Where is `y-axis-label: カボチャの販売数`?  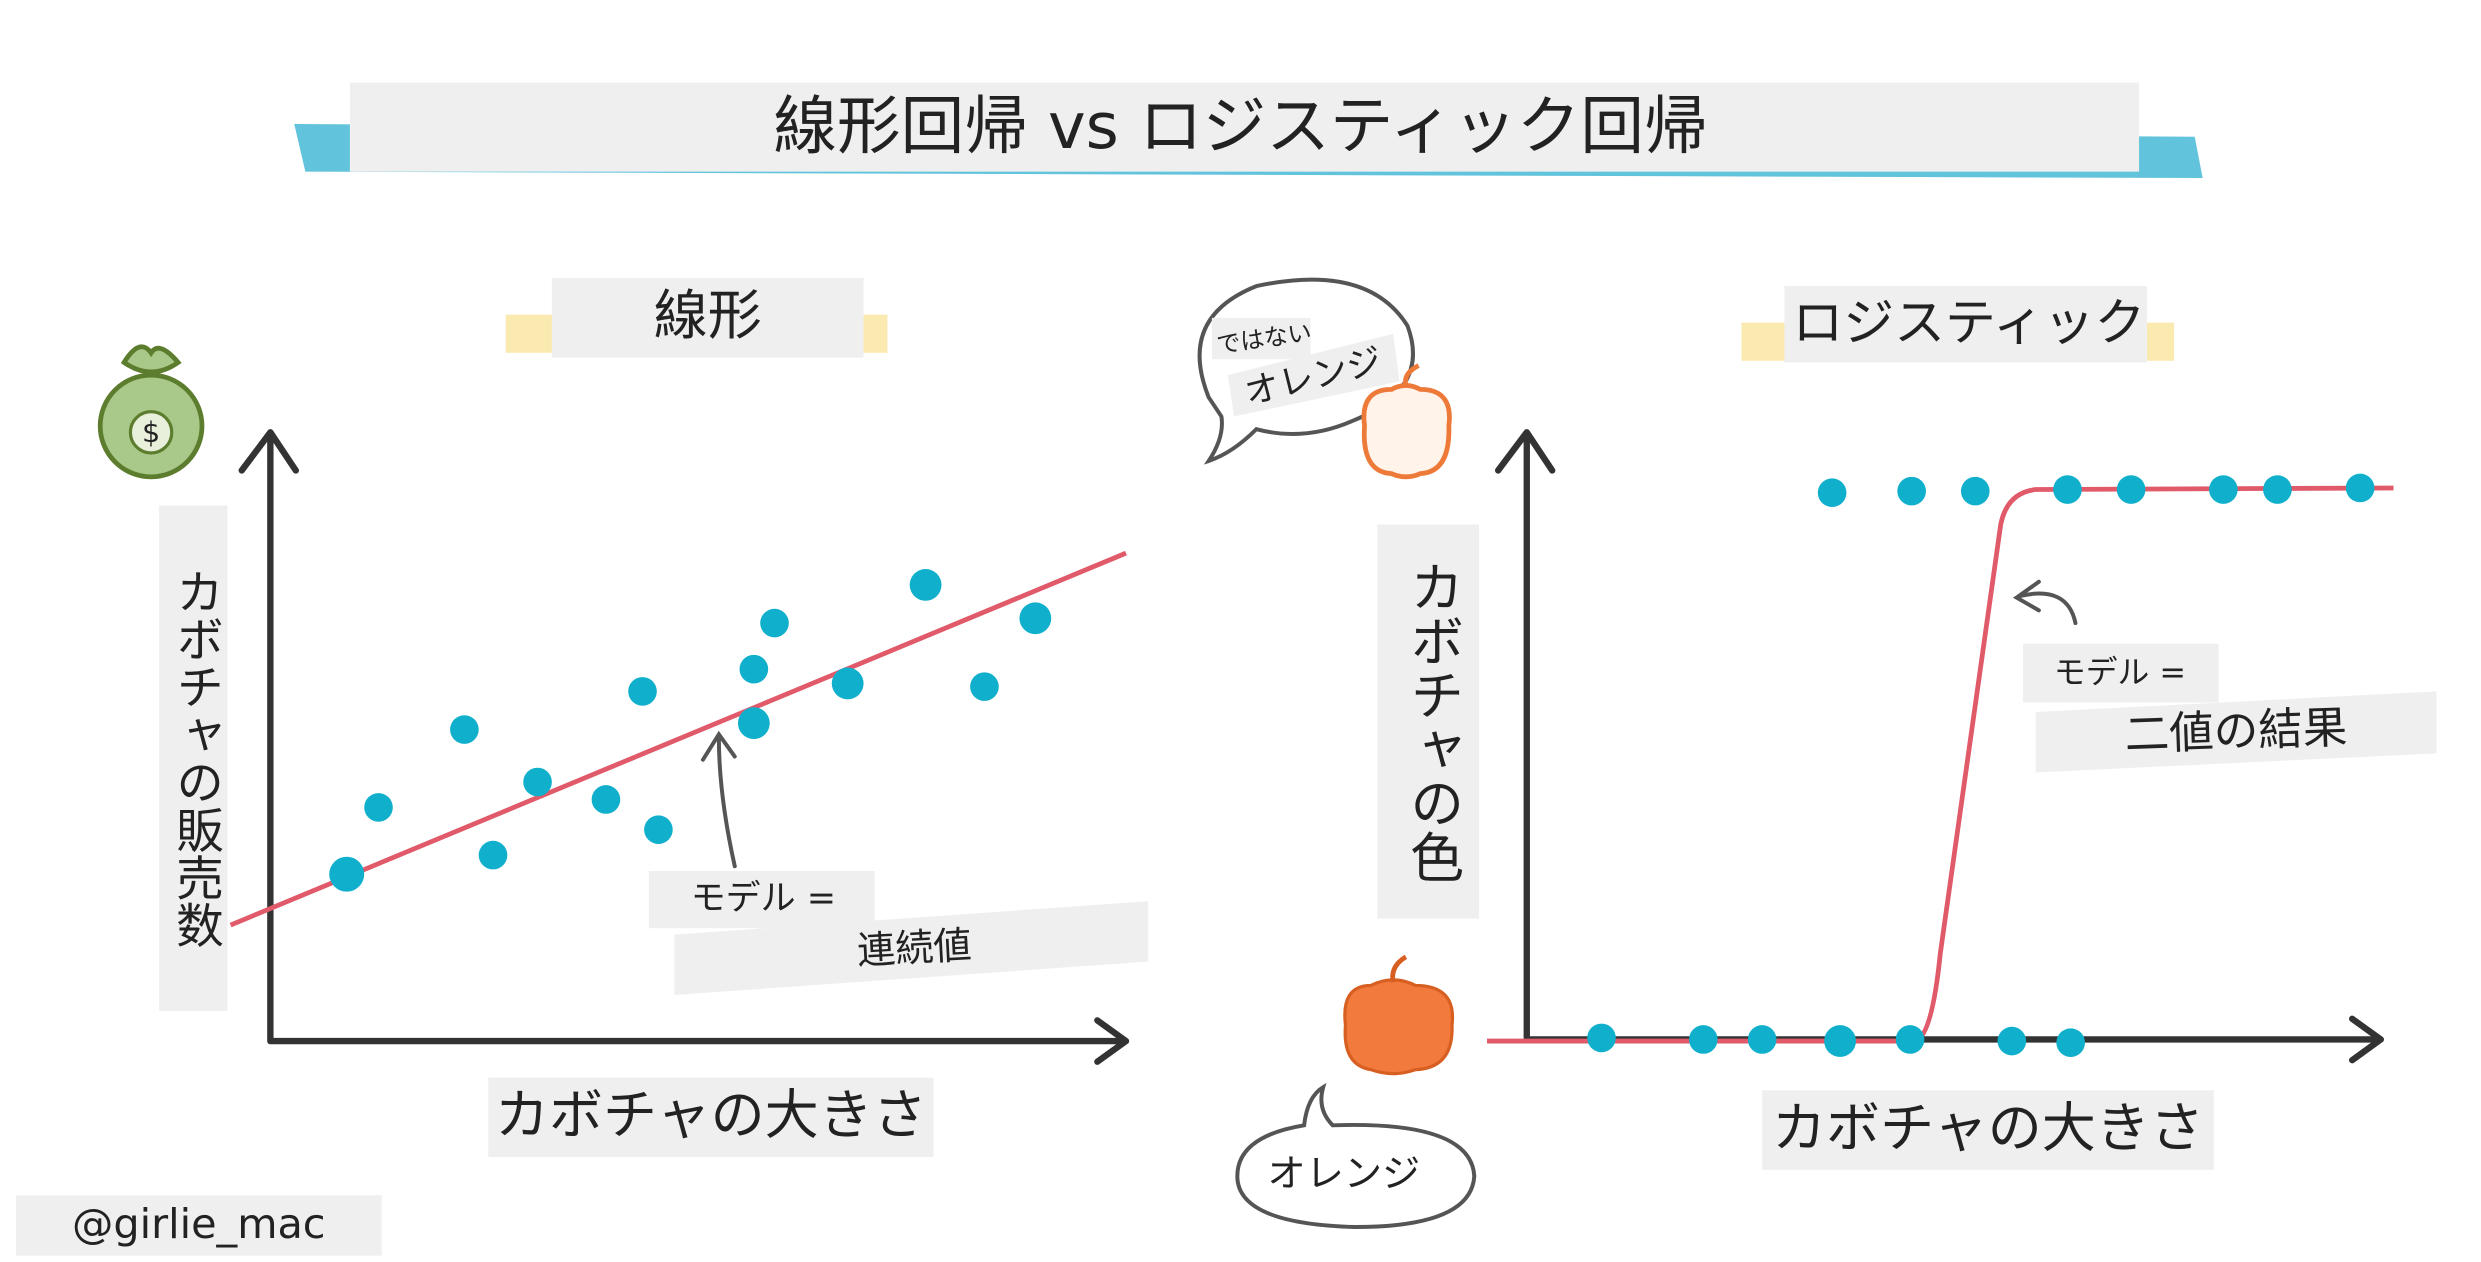 y-axis-label: カボチャの販売数 is located at coordinates (194, 757).